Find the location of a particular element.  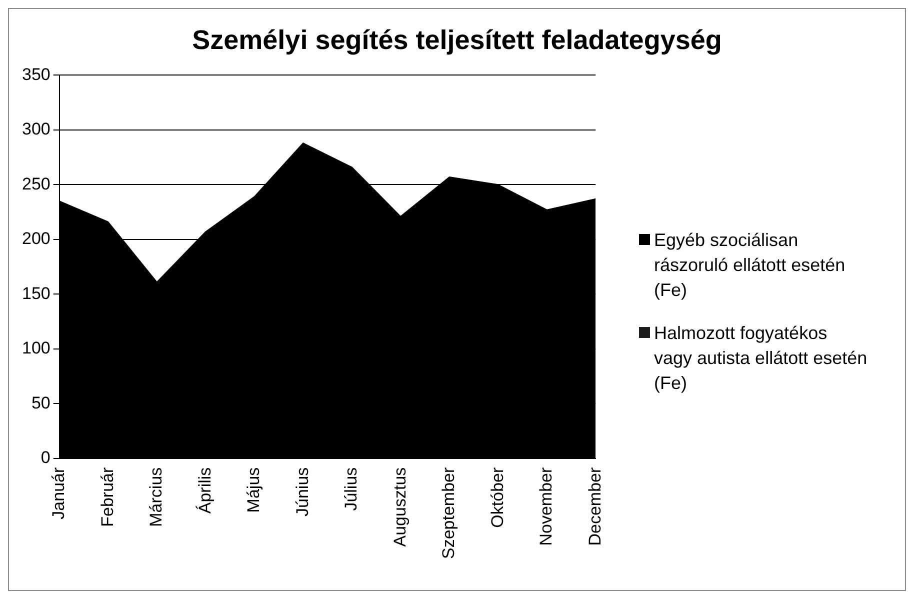

legend-label: Halmozott fogyatékos vagy autista ellátott esetén (Fe) is located at coordinates (761, 358).